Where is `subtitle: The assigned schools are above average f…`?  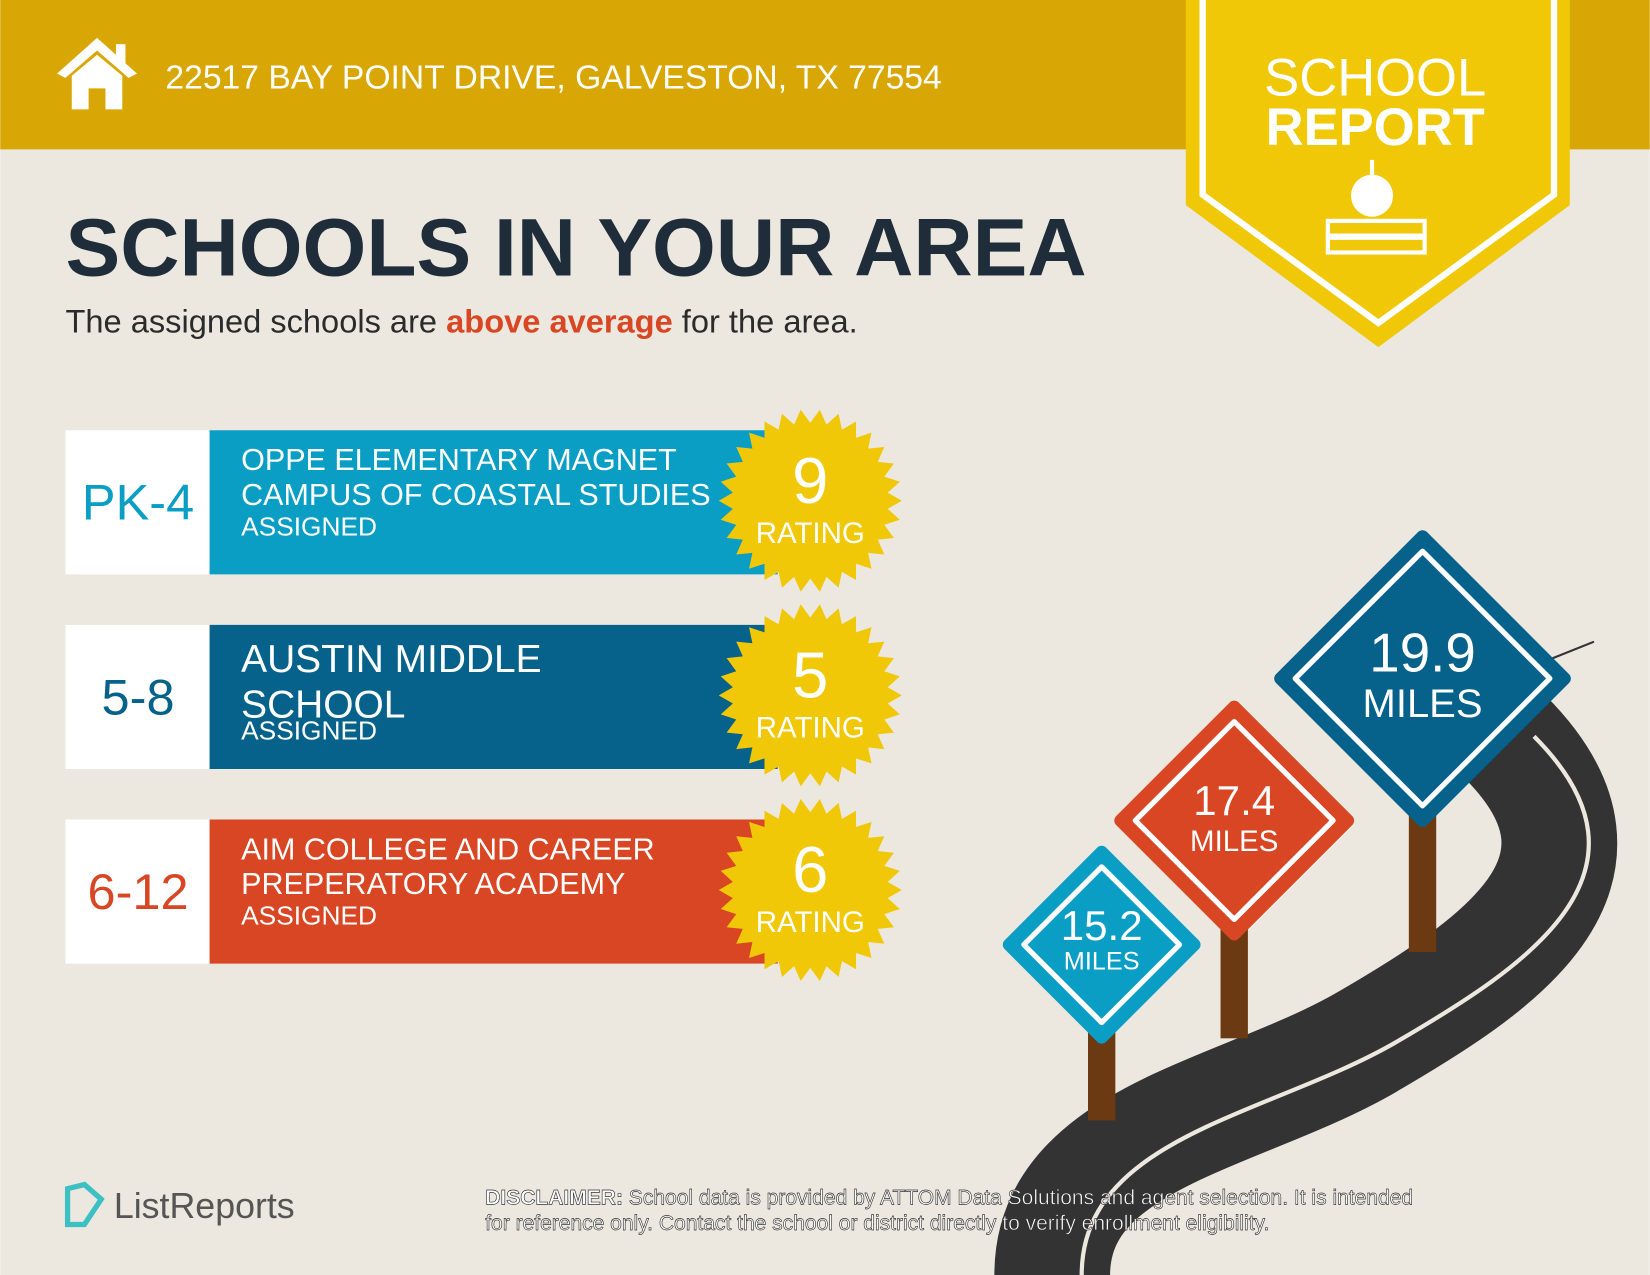
subtitle: The assigned schools are above average f… is located at coordinates (461, 320).